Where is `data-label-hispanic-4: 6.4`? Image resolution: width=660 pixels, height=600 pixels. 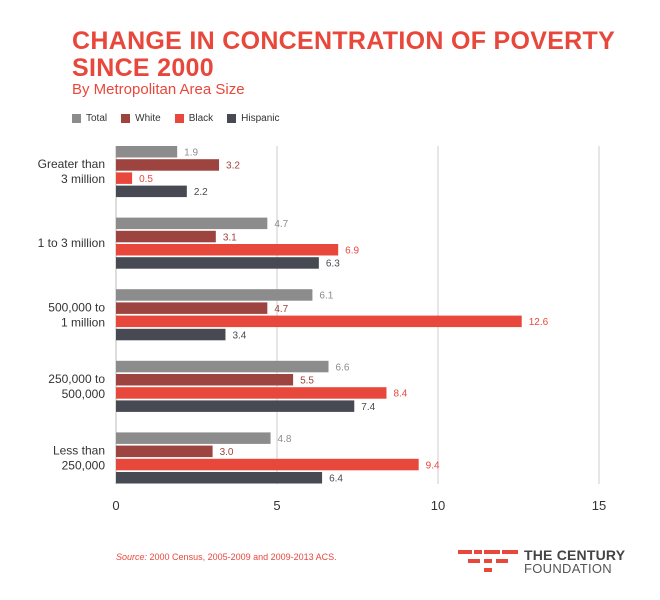 data-label-hispanic-4: 6.4 is located at coordinates (336, 479).